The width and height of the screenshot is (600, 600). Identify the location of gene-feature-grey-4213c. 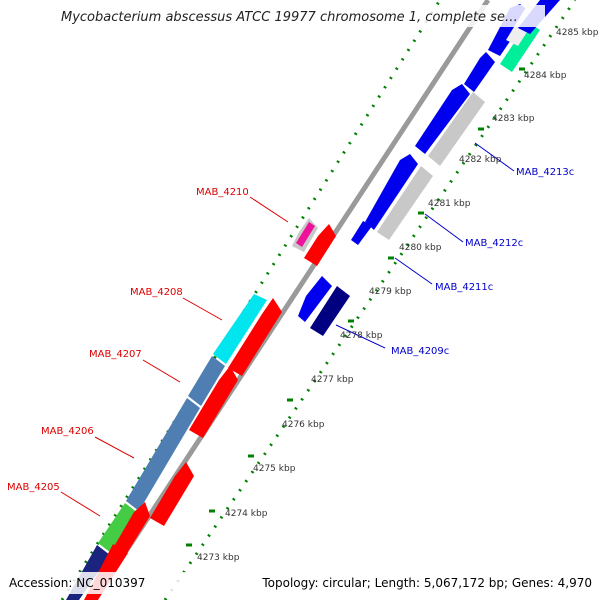
(456, 129).